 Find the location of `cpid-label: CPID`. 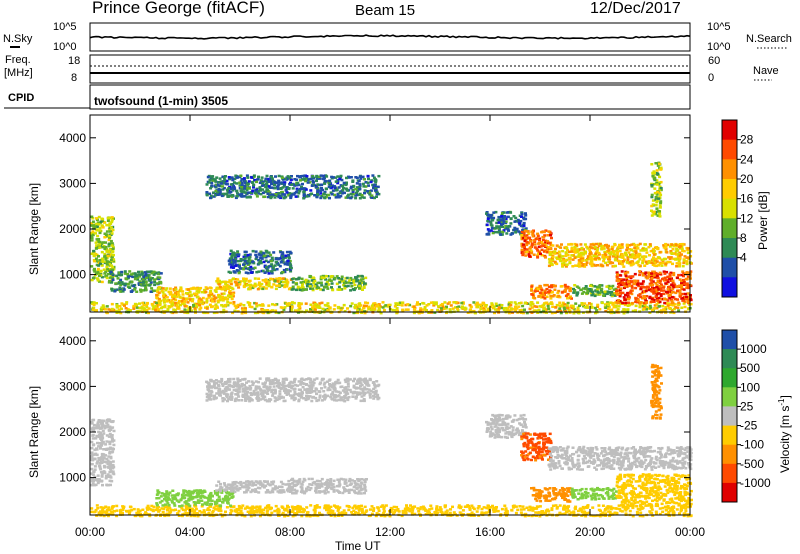

cpid-label: CPID is located at coordinates (21, 98).